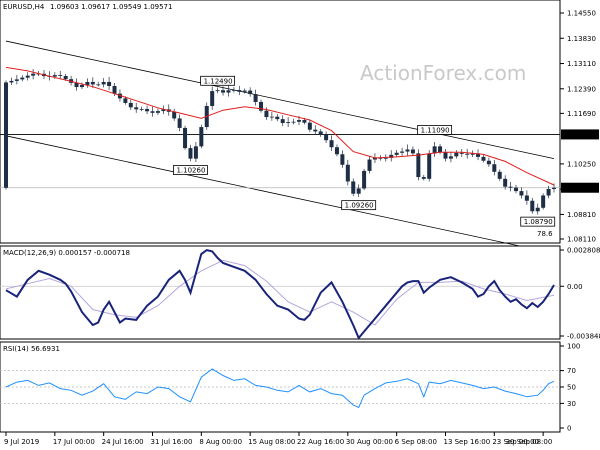  I want to click on x-tick-label: 8 Aug 00:00, so click(220, 442).